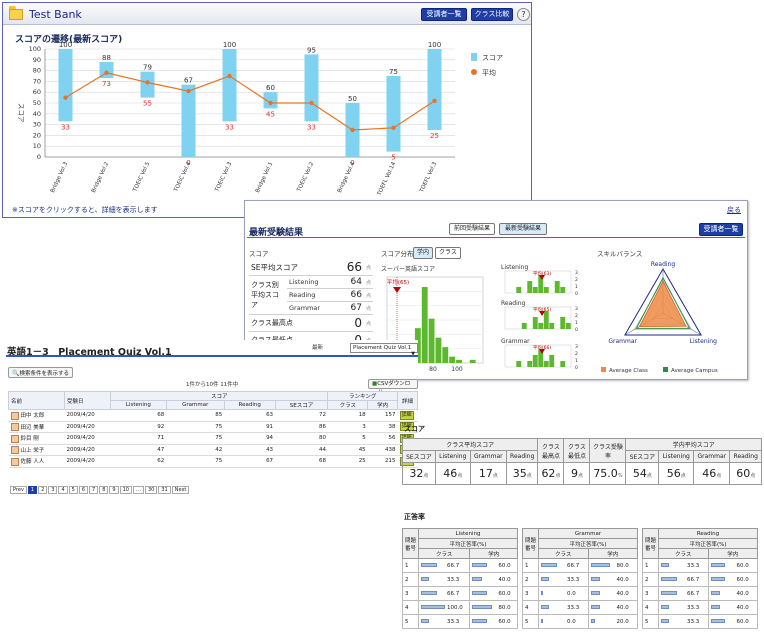 The width and height of the screenshot is (764, 632). Describe the element at coordinates (87, 415) in the screenshot. I see `exam-date: 2009/4/20` at that location.